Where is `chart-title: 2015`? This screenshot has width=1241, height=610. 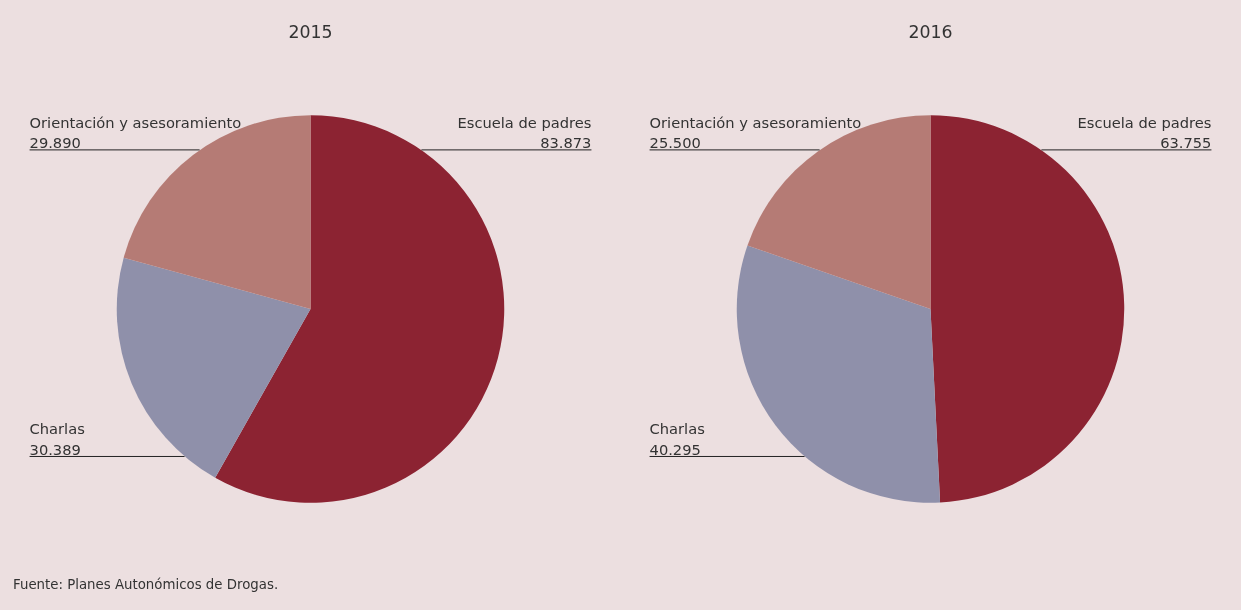
chart-title: 2015 is located at coordinates (310, 32).